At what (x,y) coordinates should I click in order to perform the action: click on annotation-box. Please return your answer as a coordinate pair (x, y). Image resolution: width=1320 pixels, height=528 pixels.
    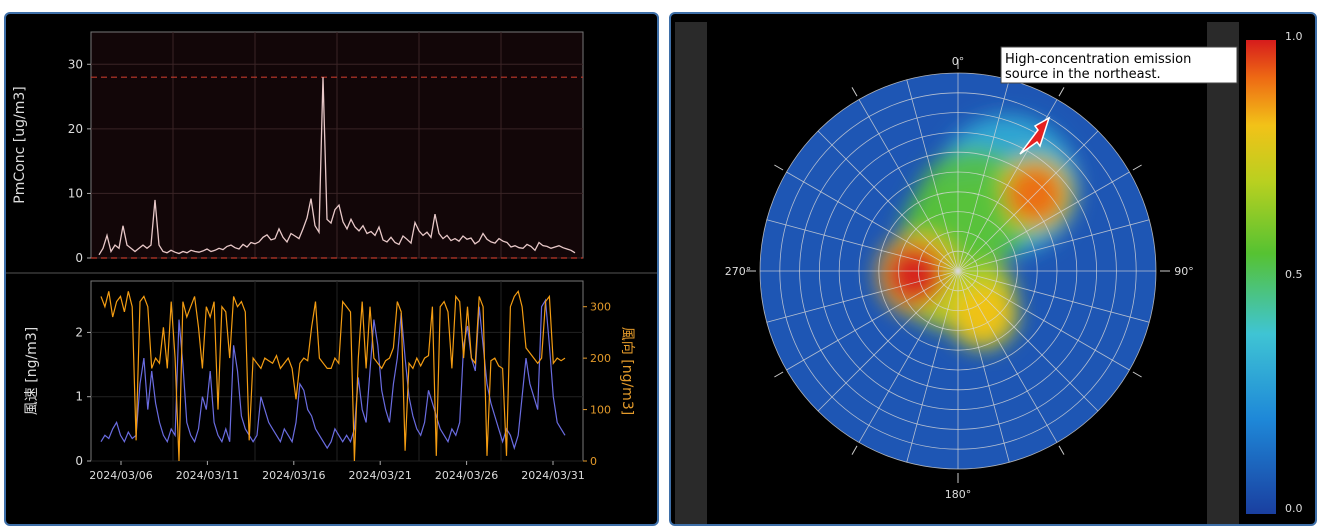
    Looking at the image, I should click on (1119, 65).